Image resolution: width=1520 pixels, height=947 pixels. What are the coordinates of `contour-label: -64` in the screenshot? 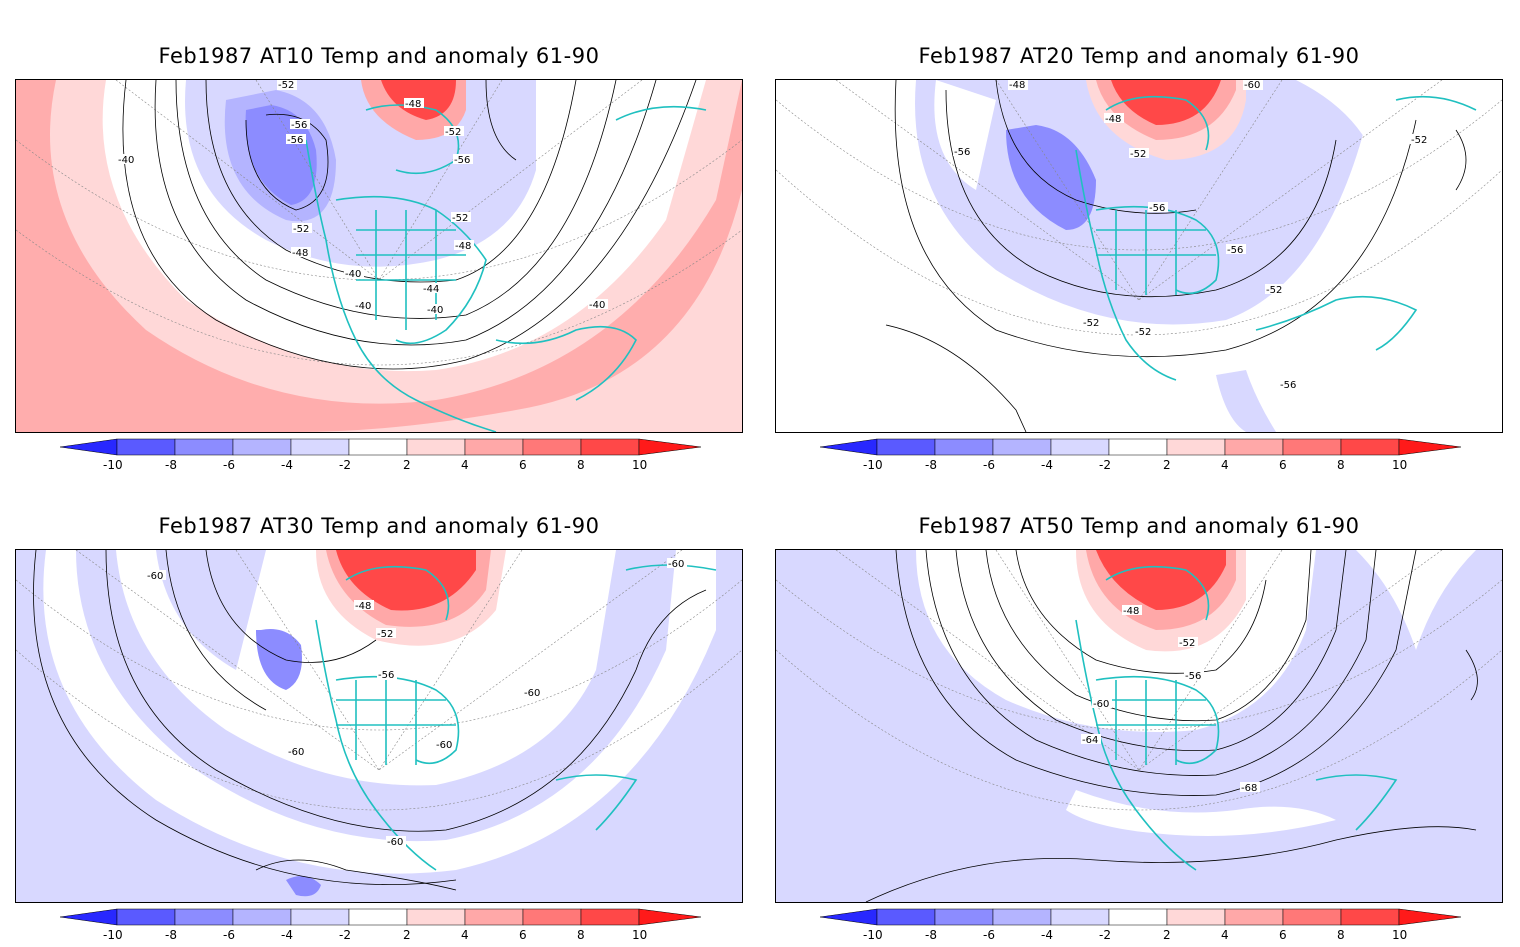 It's located at (1090, 740).